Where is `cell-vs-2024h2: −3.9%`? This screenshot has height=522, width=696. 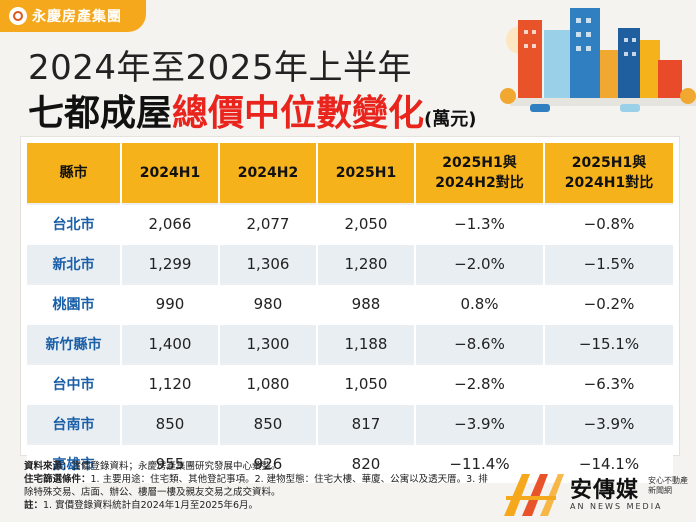 cell-vs-2024h2: −3.9% is located at coordinates (480, 423).